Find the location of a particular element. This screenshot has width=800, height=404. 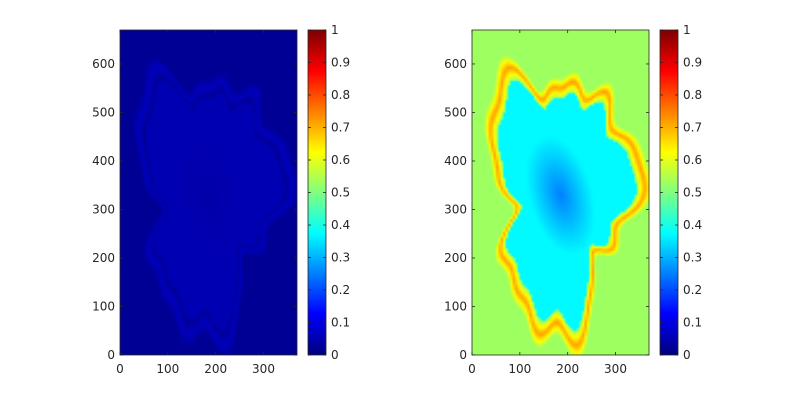

right-colorbar-ticks: 0 0.1 0.2 0.3 0.4 0.5 0.6 0.7 0.8 0.9 1 is located at coordinates (681, 192).